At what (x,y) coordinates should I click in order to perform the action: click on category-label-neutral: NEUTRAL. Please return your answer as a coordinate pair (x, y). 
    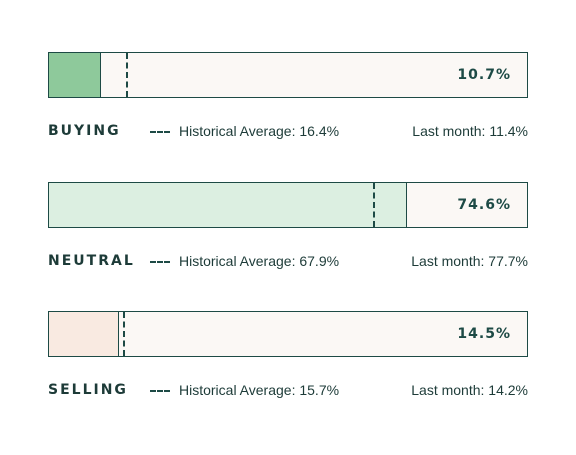
    Looking at the image, I should click on (91, 261).